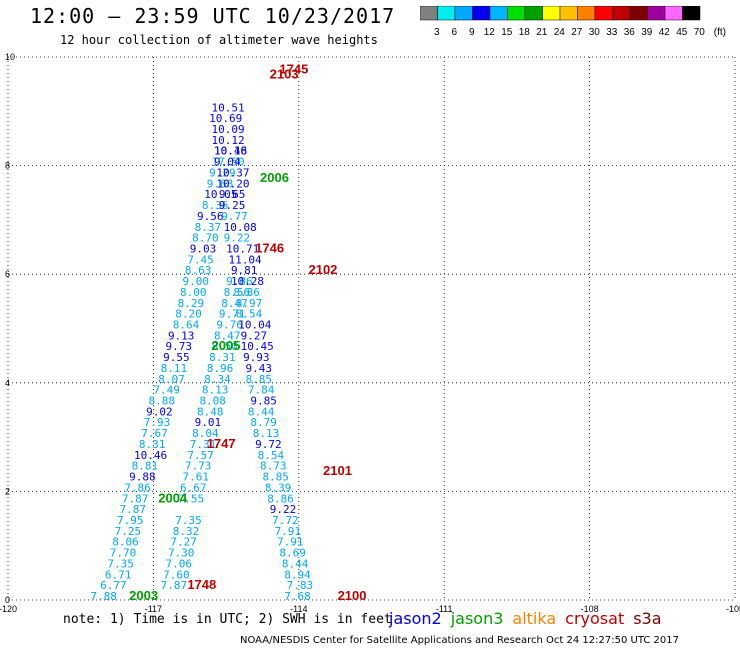  Describe the element at coordinates (228, 107) in the screenshot. I see `wave-height-value: 10.51` at that location.